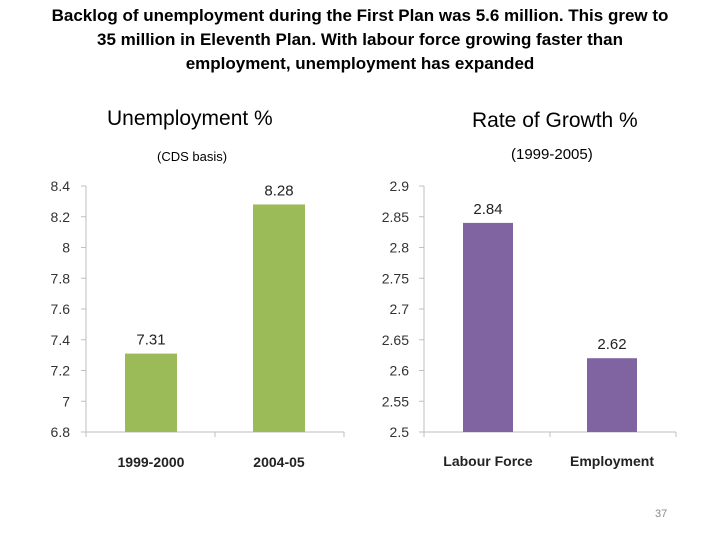 Image resolution: width=720 pixels, height=540 pixels. What do you see at coordinates (61, 432) in the screenshot?
I see `chart-1-y-tick-label: 6.8` at bounding box center [61, 432].